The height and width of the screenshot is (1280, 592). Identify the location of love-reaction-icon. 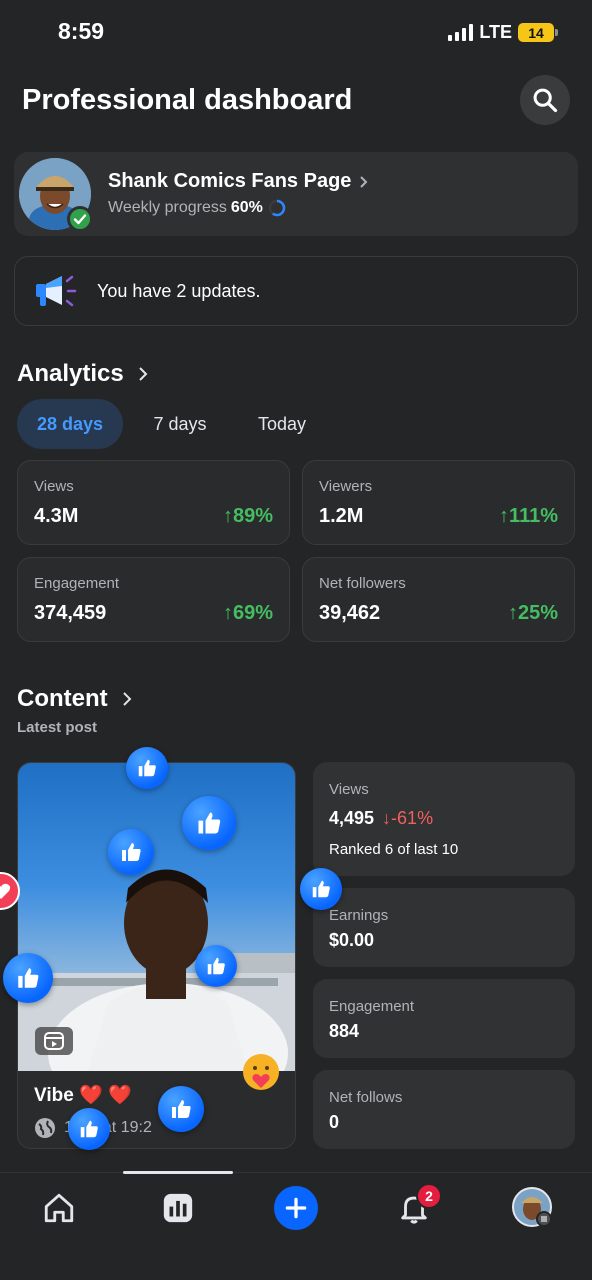
(10, 891).